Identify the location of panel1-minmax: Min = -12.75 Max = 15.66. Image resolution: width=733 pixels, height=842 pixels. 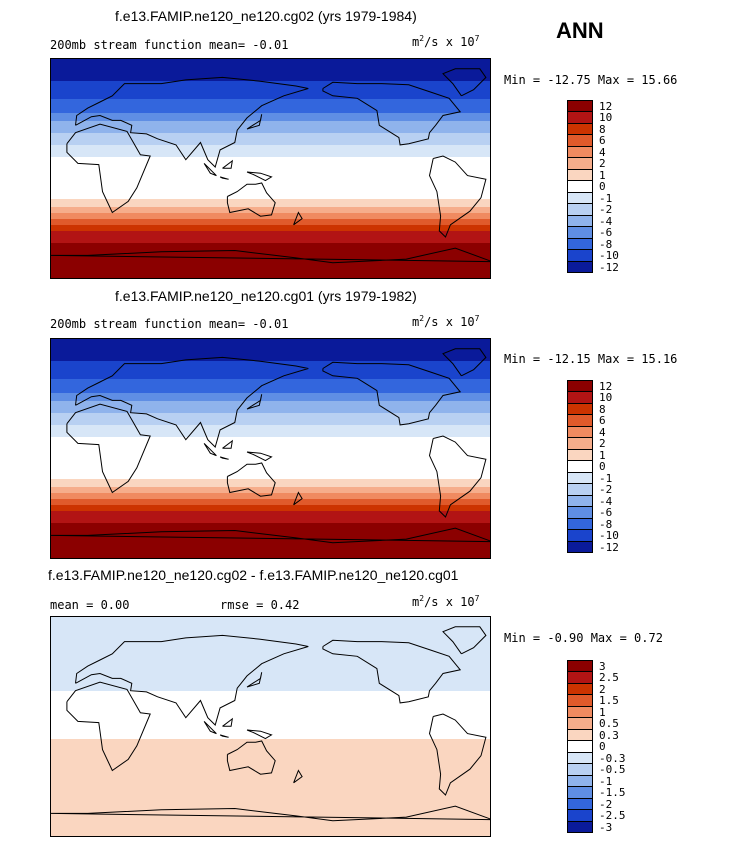
(591, 80).